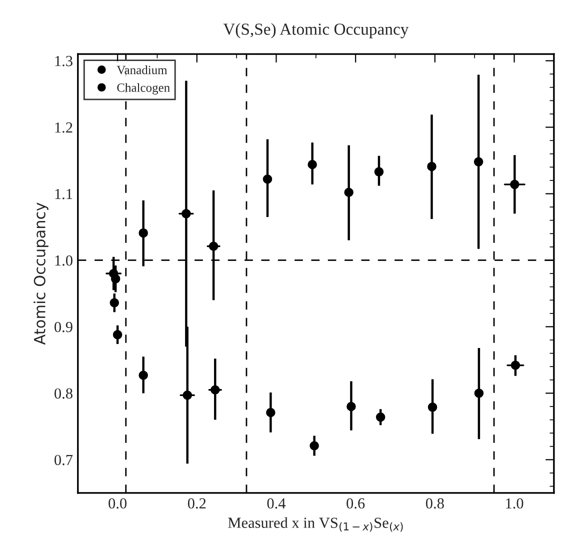 The width and height of the screenshot is (577, 552). What do you see at coordinates (315, 524) in the screenshot?
I see `x-axis-title: Measured x in VS$_{(1−x)}$Se$_{(x)}$` at bounding box center [315, 524].